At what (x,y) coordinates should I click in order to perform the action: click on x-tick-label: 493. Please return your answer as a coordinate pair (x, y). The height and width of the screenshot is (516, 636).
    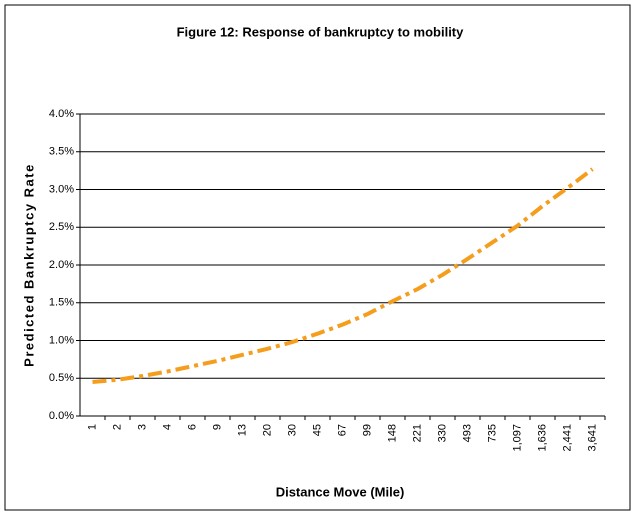
    Looking at the image, I should click on (467, 433).